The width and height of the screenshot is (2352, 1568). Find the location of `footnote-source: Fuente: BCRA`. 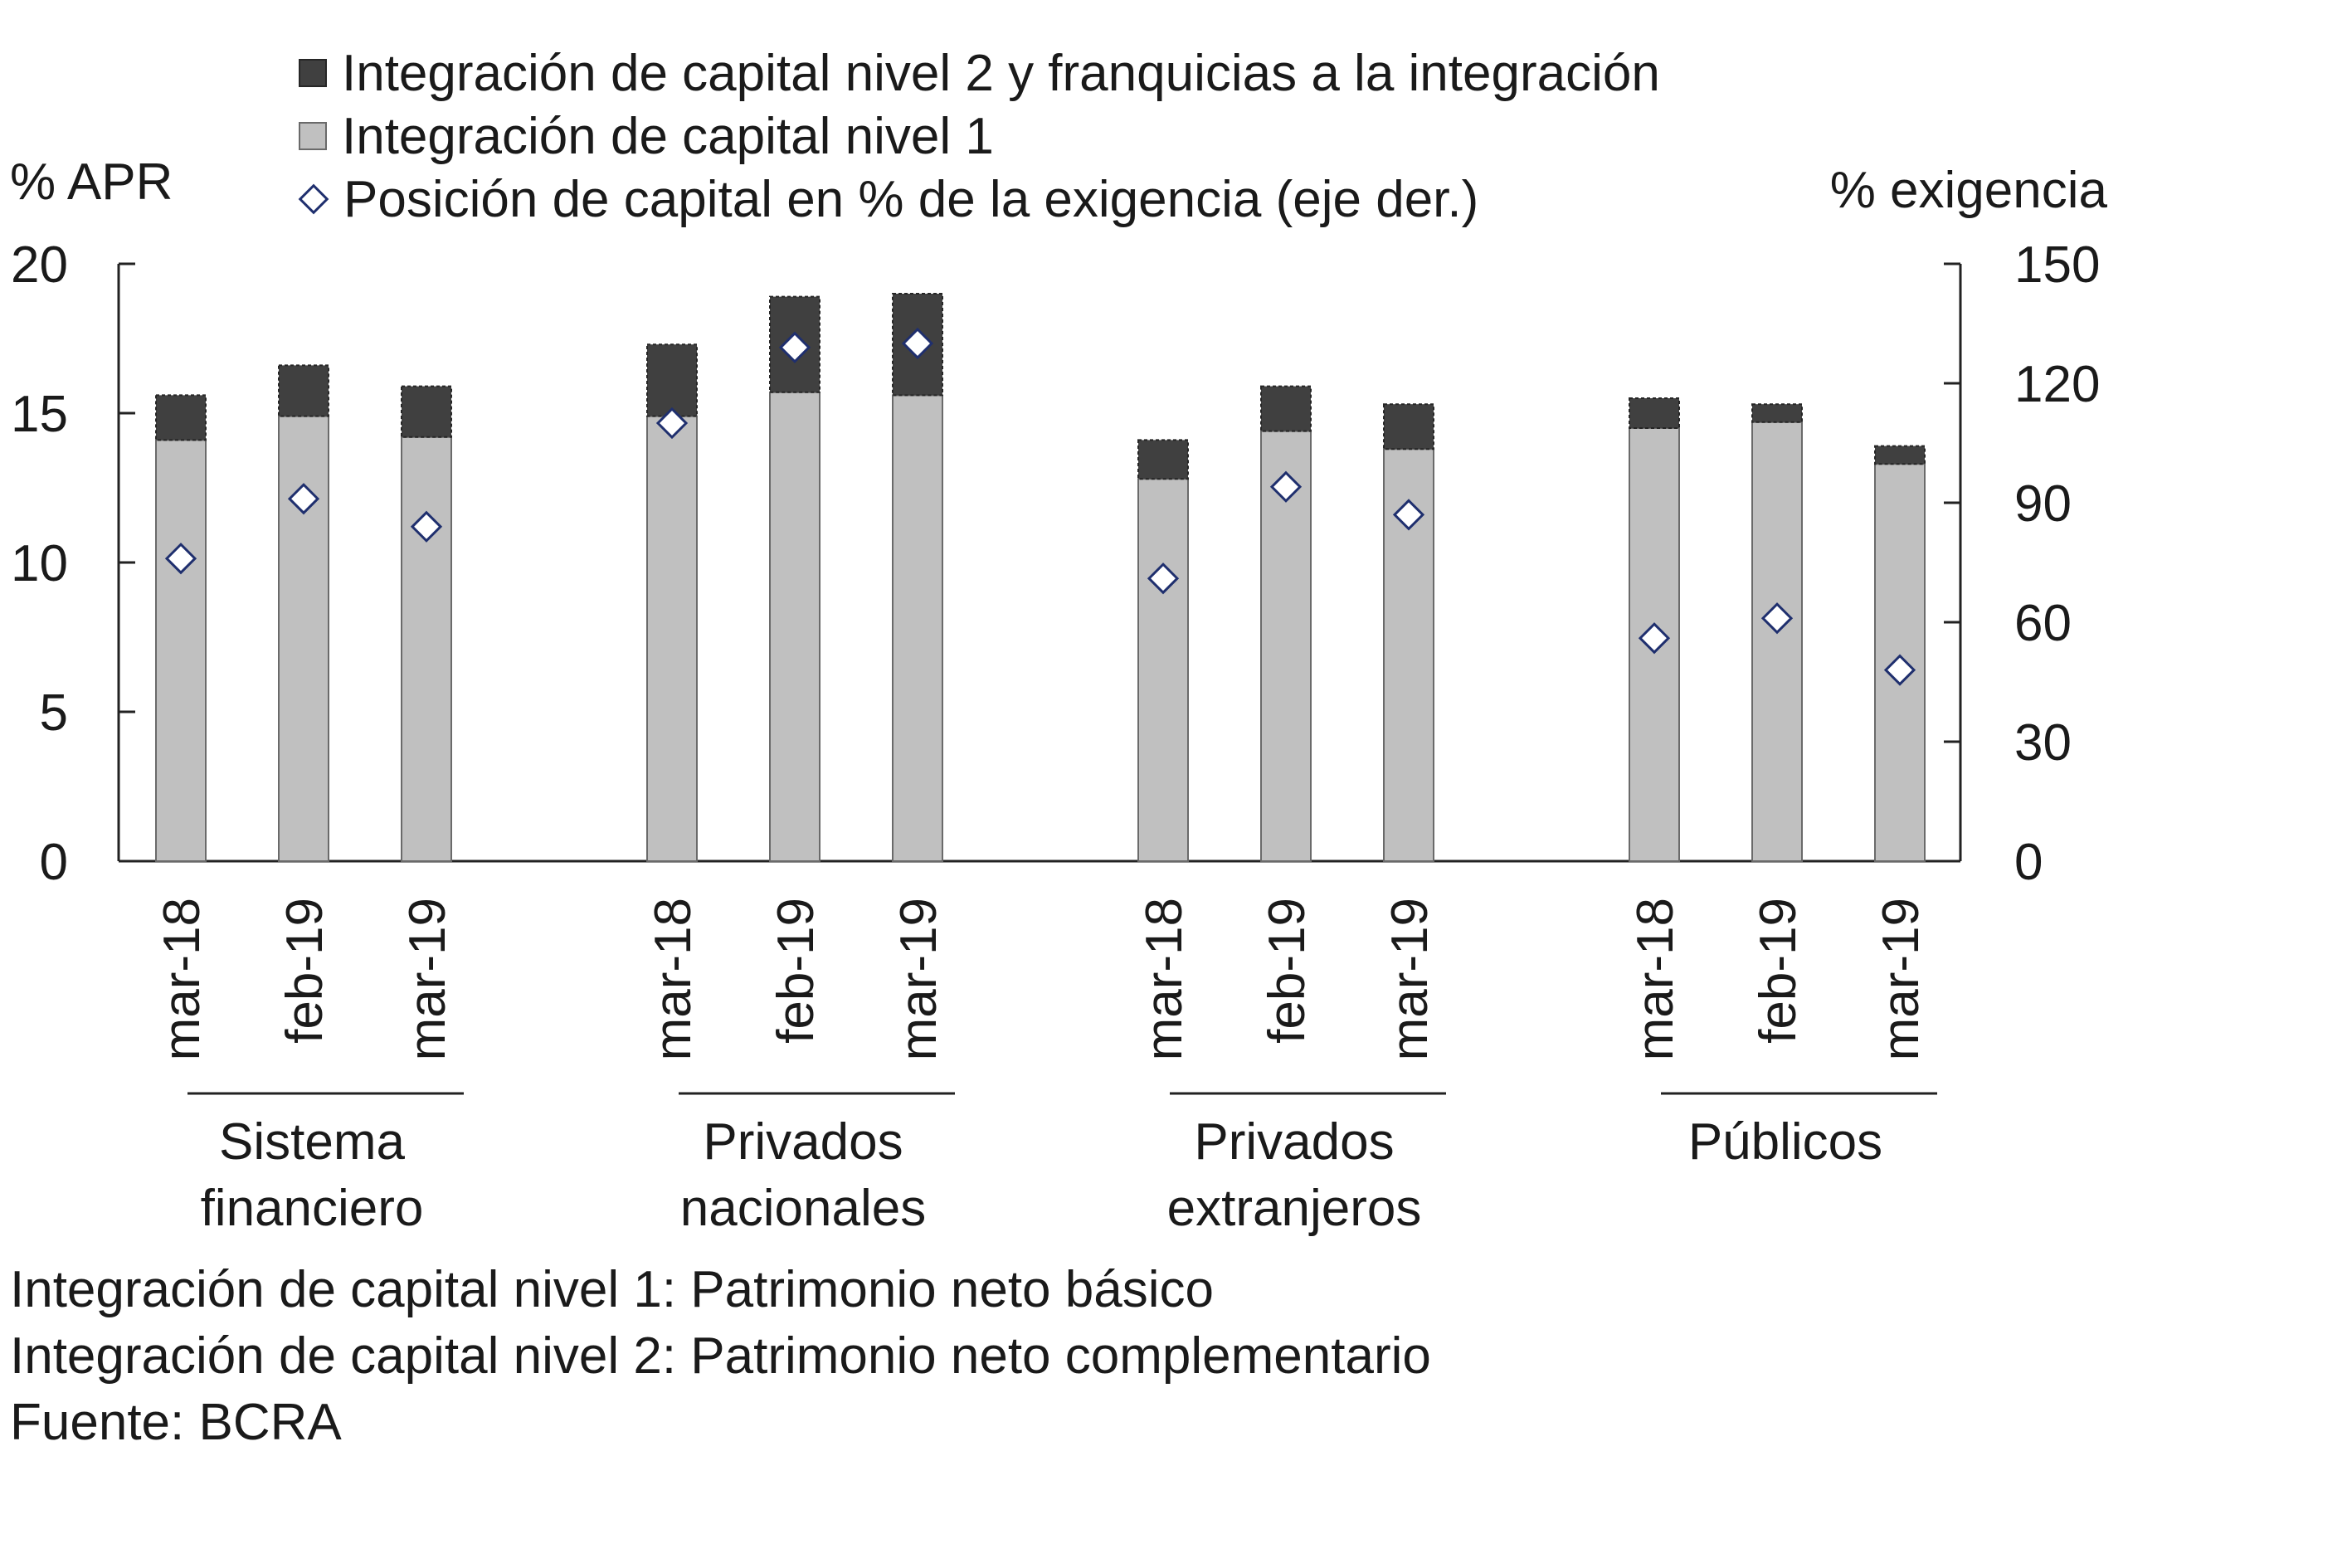

footnote-source: Fuente: BCRA is located at coordinates (176, 1422).